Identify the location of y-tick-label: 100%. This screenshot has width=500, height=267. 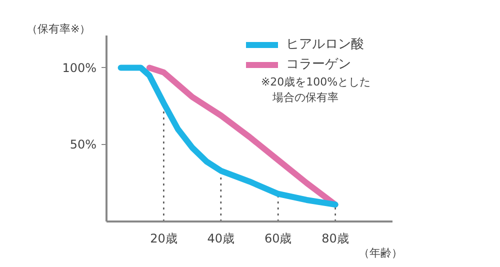
(79, 67).